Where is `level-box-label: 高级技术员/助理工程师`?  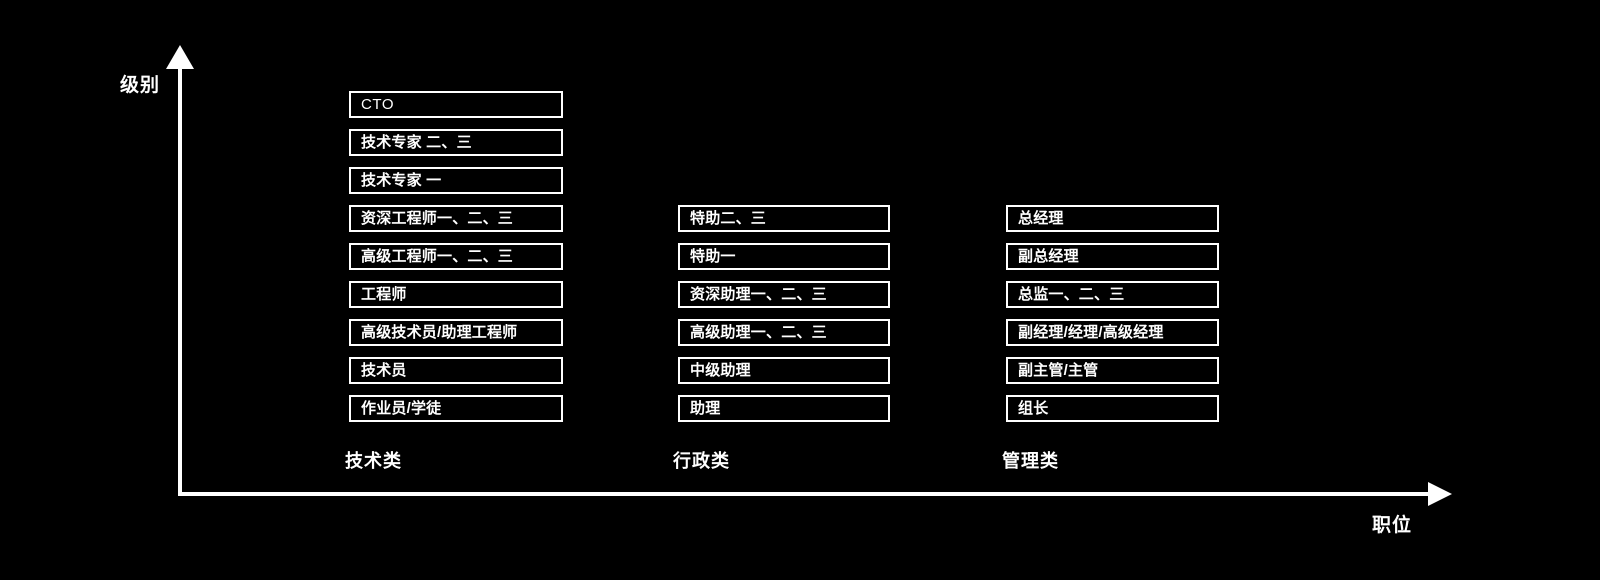
level-box-label: 高级技术员/助理工程师 is located at coordinates (439, 332).